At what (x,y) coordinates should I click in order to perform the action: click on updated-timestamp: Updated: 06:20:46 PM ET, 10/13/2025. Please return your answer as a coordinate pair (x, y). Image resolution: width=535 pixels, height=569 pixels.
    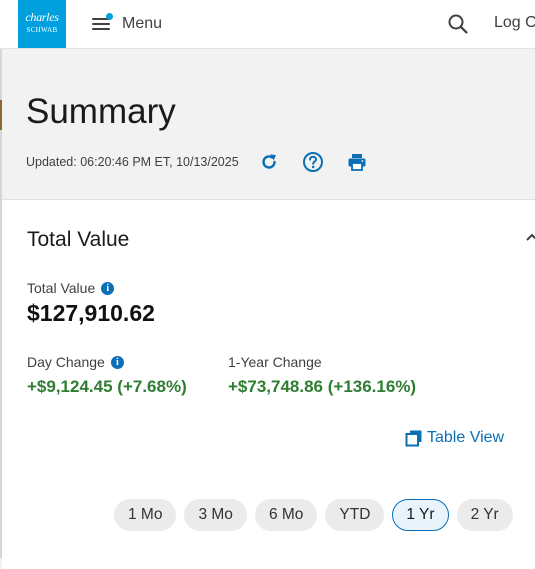
    Looking at the image, I should click on (132, 162).